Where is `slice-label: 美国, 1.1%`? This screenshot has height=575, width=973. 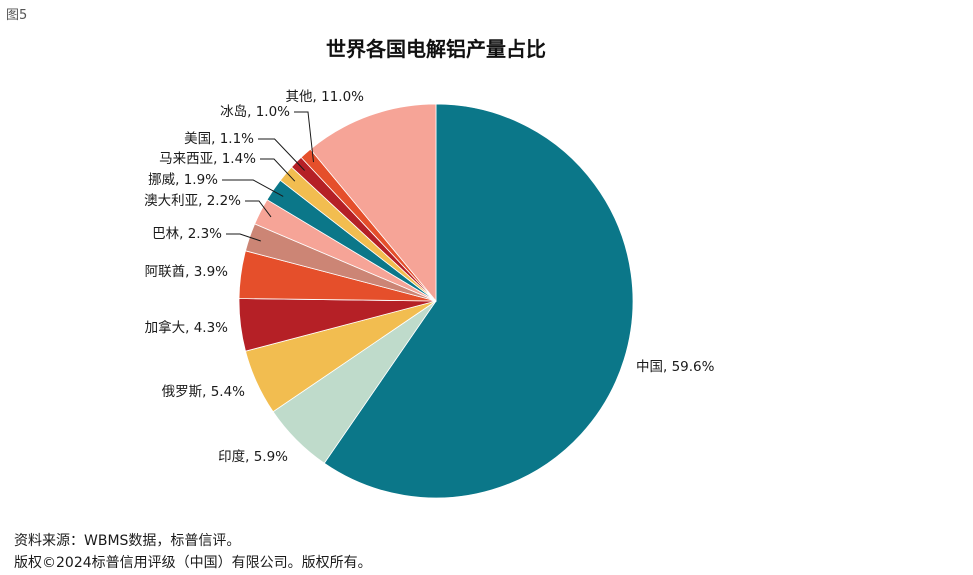
slice-label: 美国, 1.1% is located at coordinates (219, 139).